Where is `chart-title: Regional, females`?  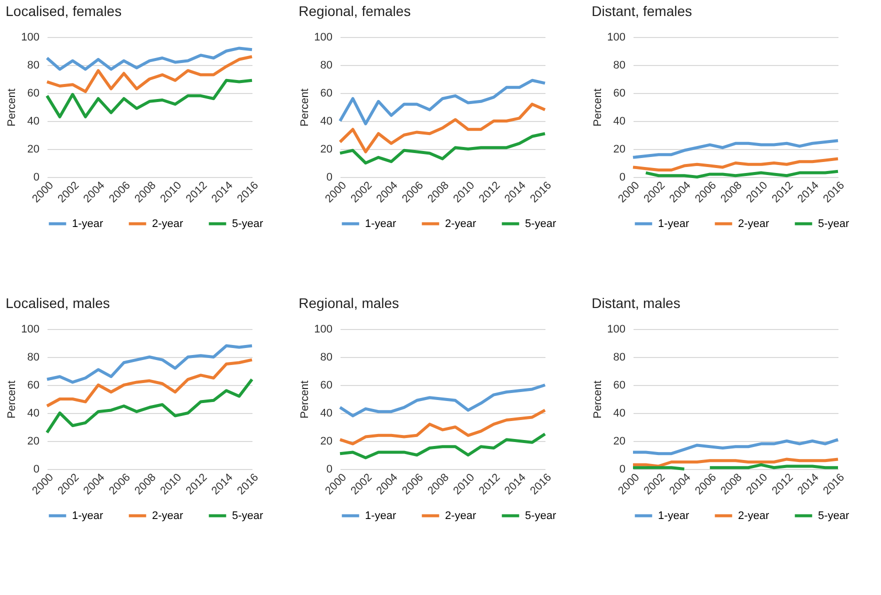 chart-title: Regional, females is located at coordinates (354, 11).